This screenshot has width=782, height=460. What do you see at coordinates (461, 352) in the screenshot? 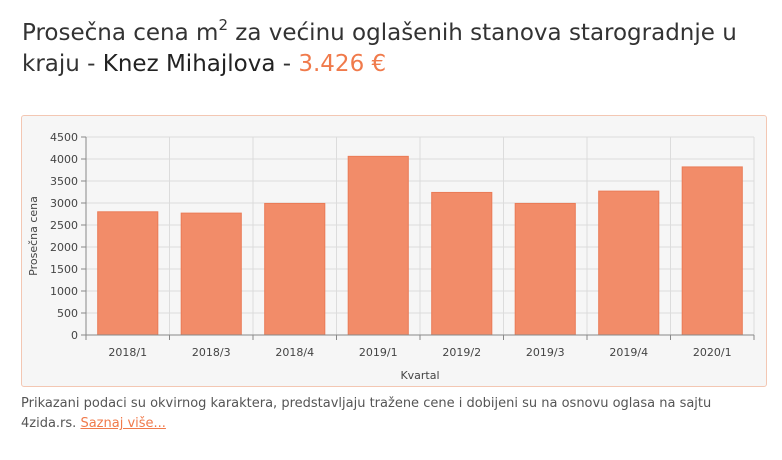
I see `x-tick-label: 2019/2` at bounding box center [461, 352].